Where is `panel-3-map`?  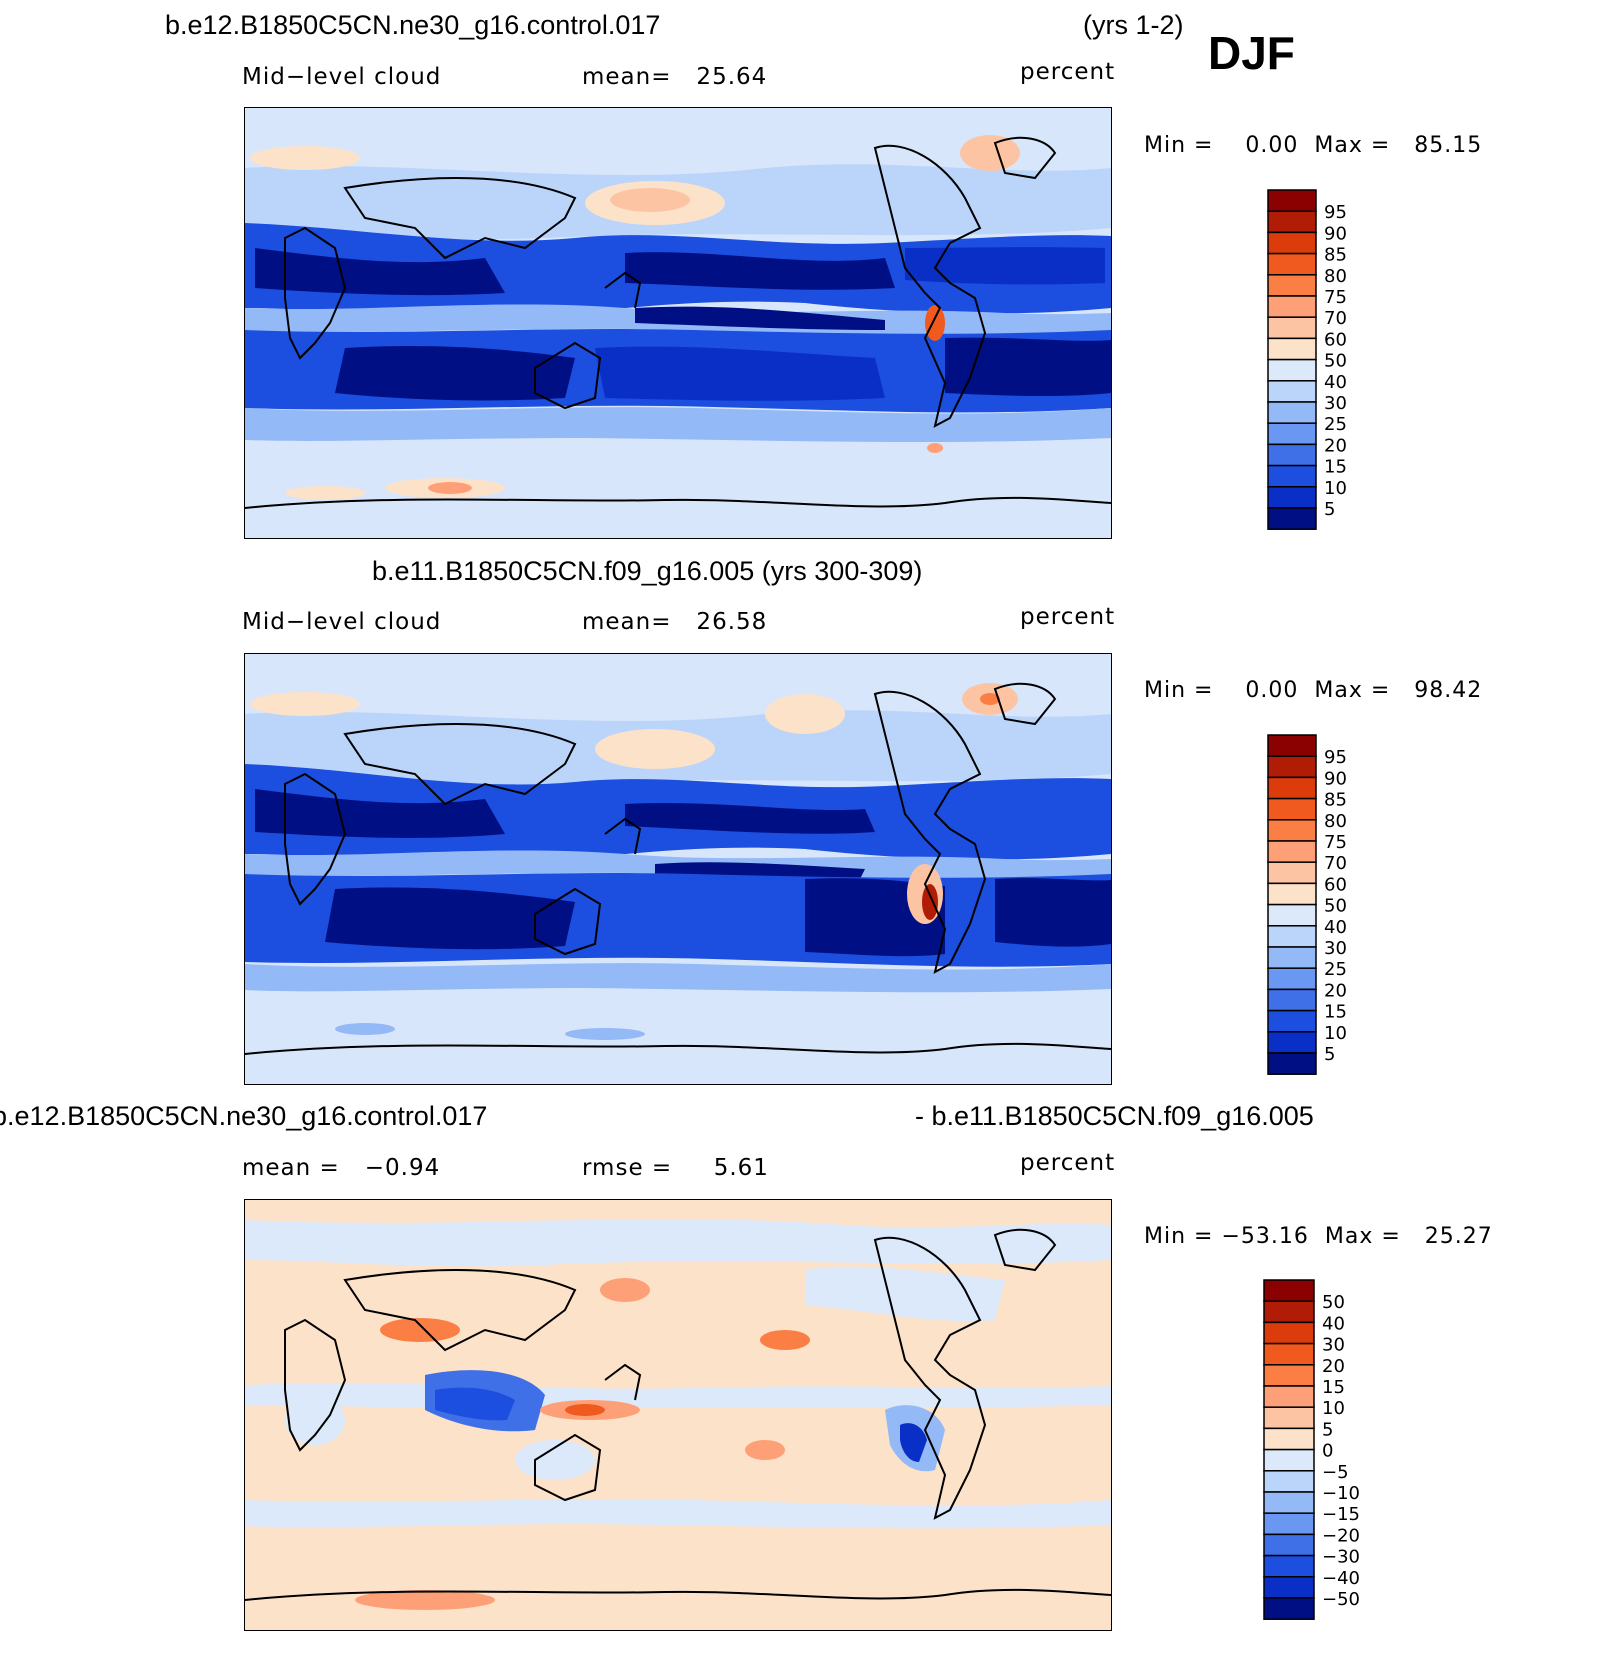
panel-3-map is located at coordinates (678, 1415).